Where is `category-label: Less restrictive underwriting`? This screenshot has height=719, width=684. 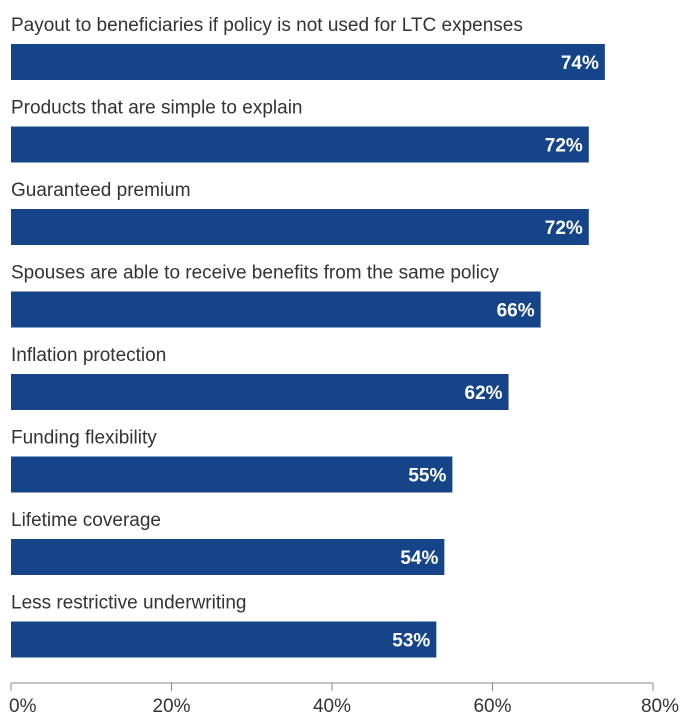
category-label: Less restrictive underwriting is located at coordinates (128, 603).